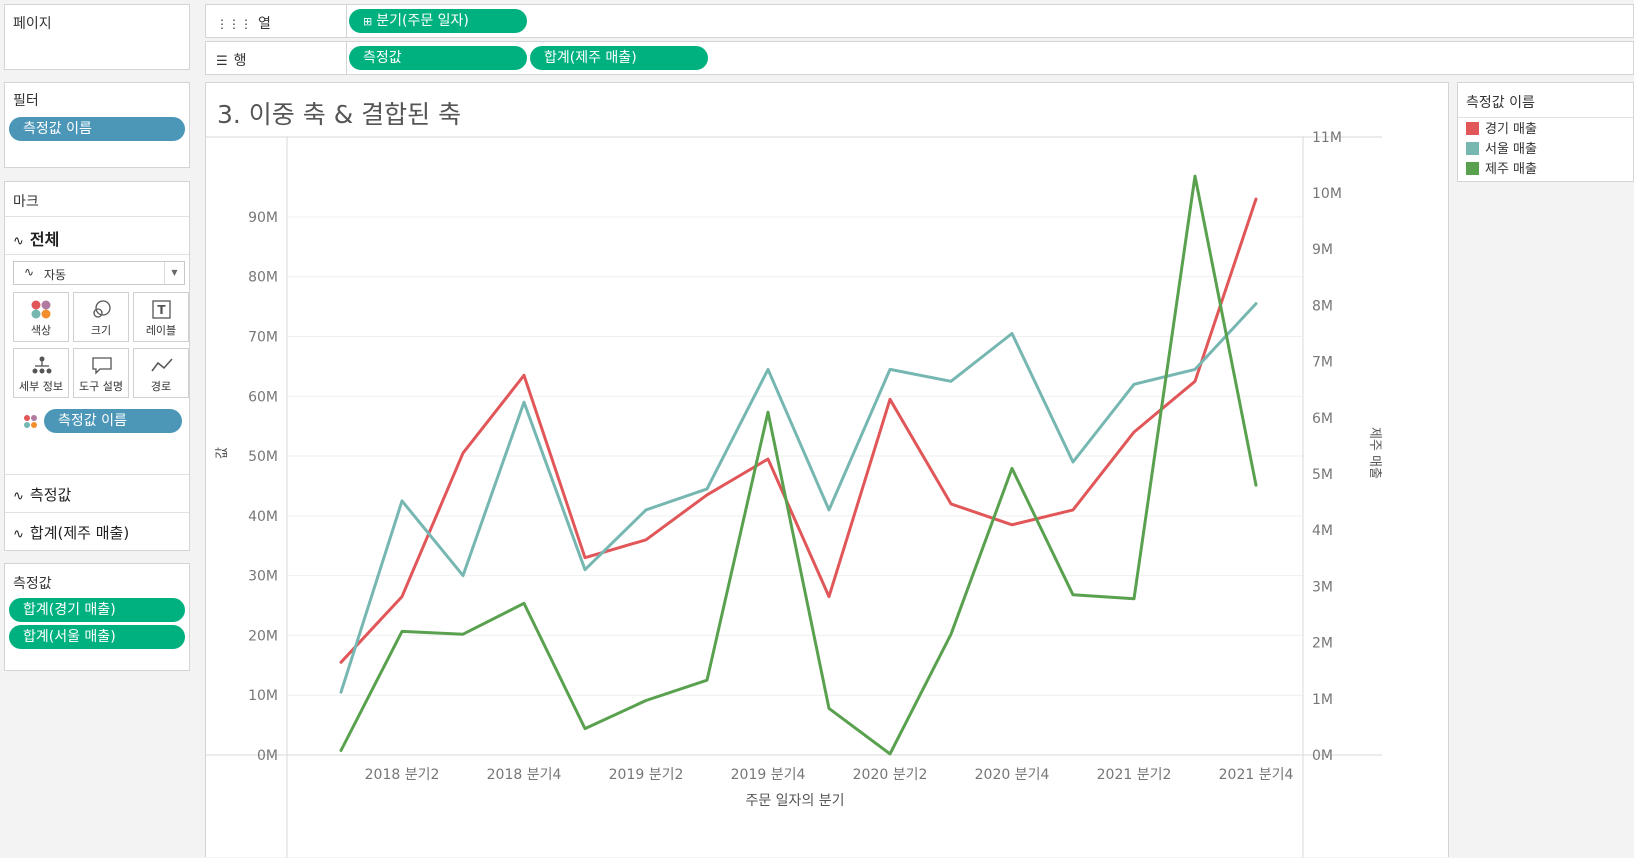 The height and width of the screenshot is (858, 1634). What do you see at coordinates (55, 275) in the screenshot?
I see `mark-type-value: 자동` at bounding box center [55, 275].